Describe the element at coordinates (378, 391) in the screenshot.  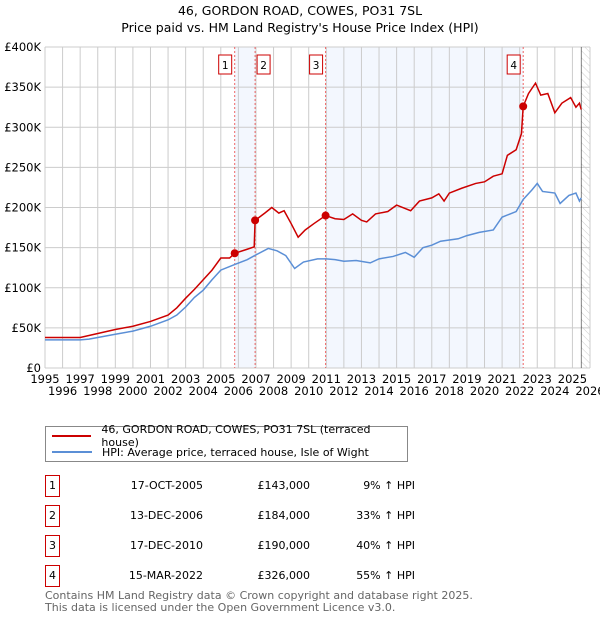
I see `x-tick-label: 2014` at that location.